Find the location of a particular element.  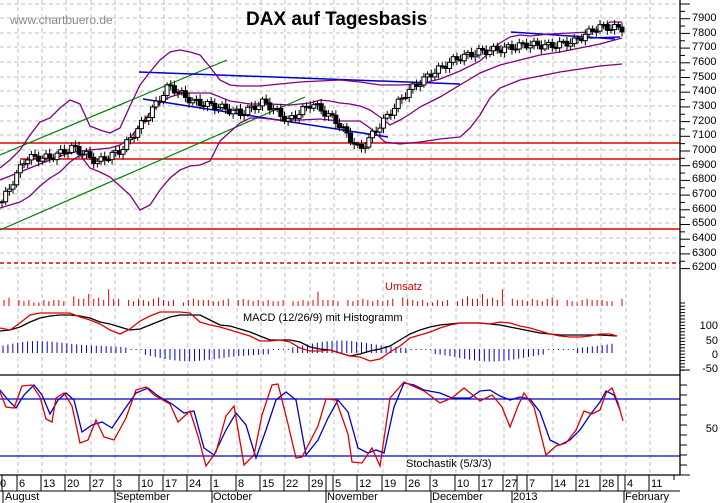

x-day-label: 6 is located at coordinates (22, 484).